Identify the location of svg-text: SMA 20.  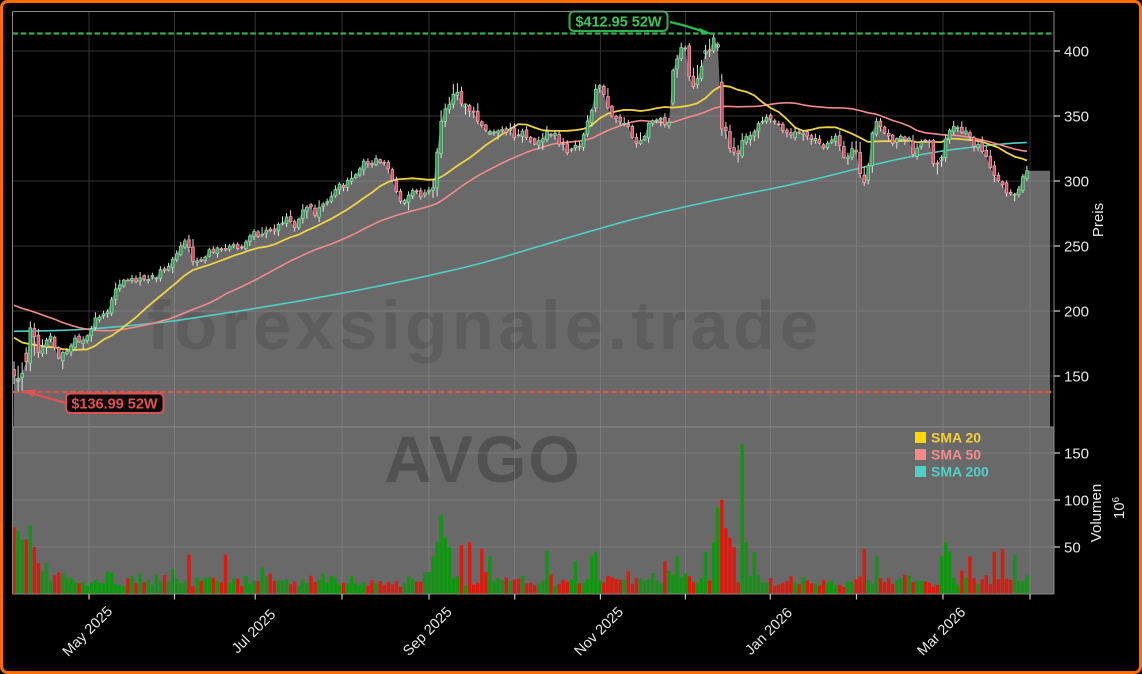
(956, 438).